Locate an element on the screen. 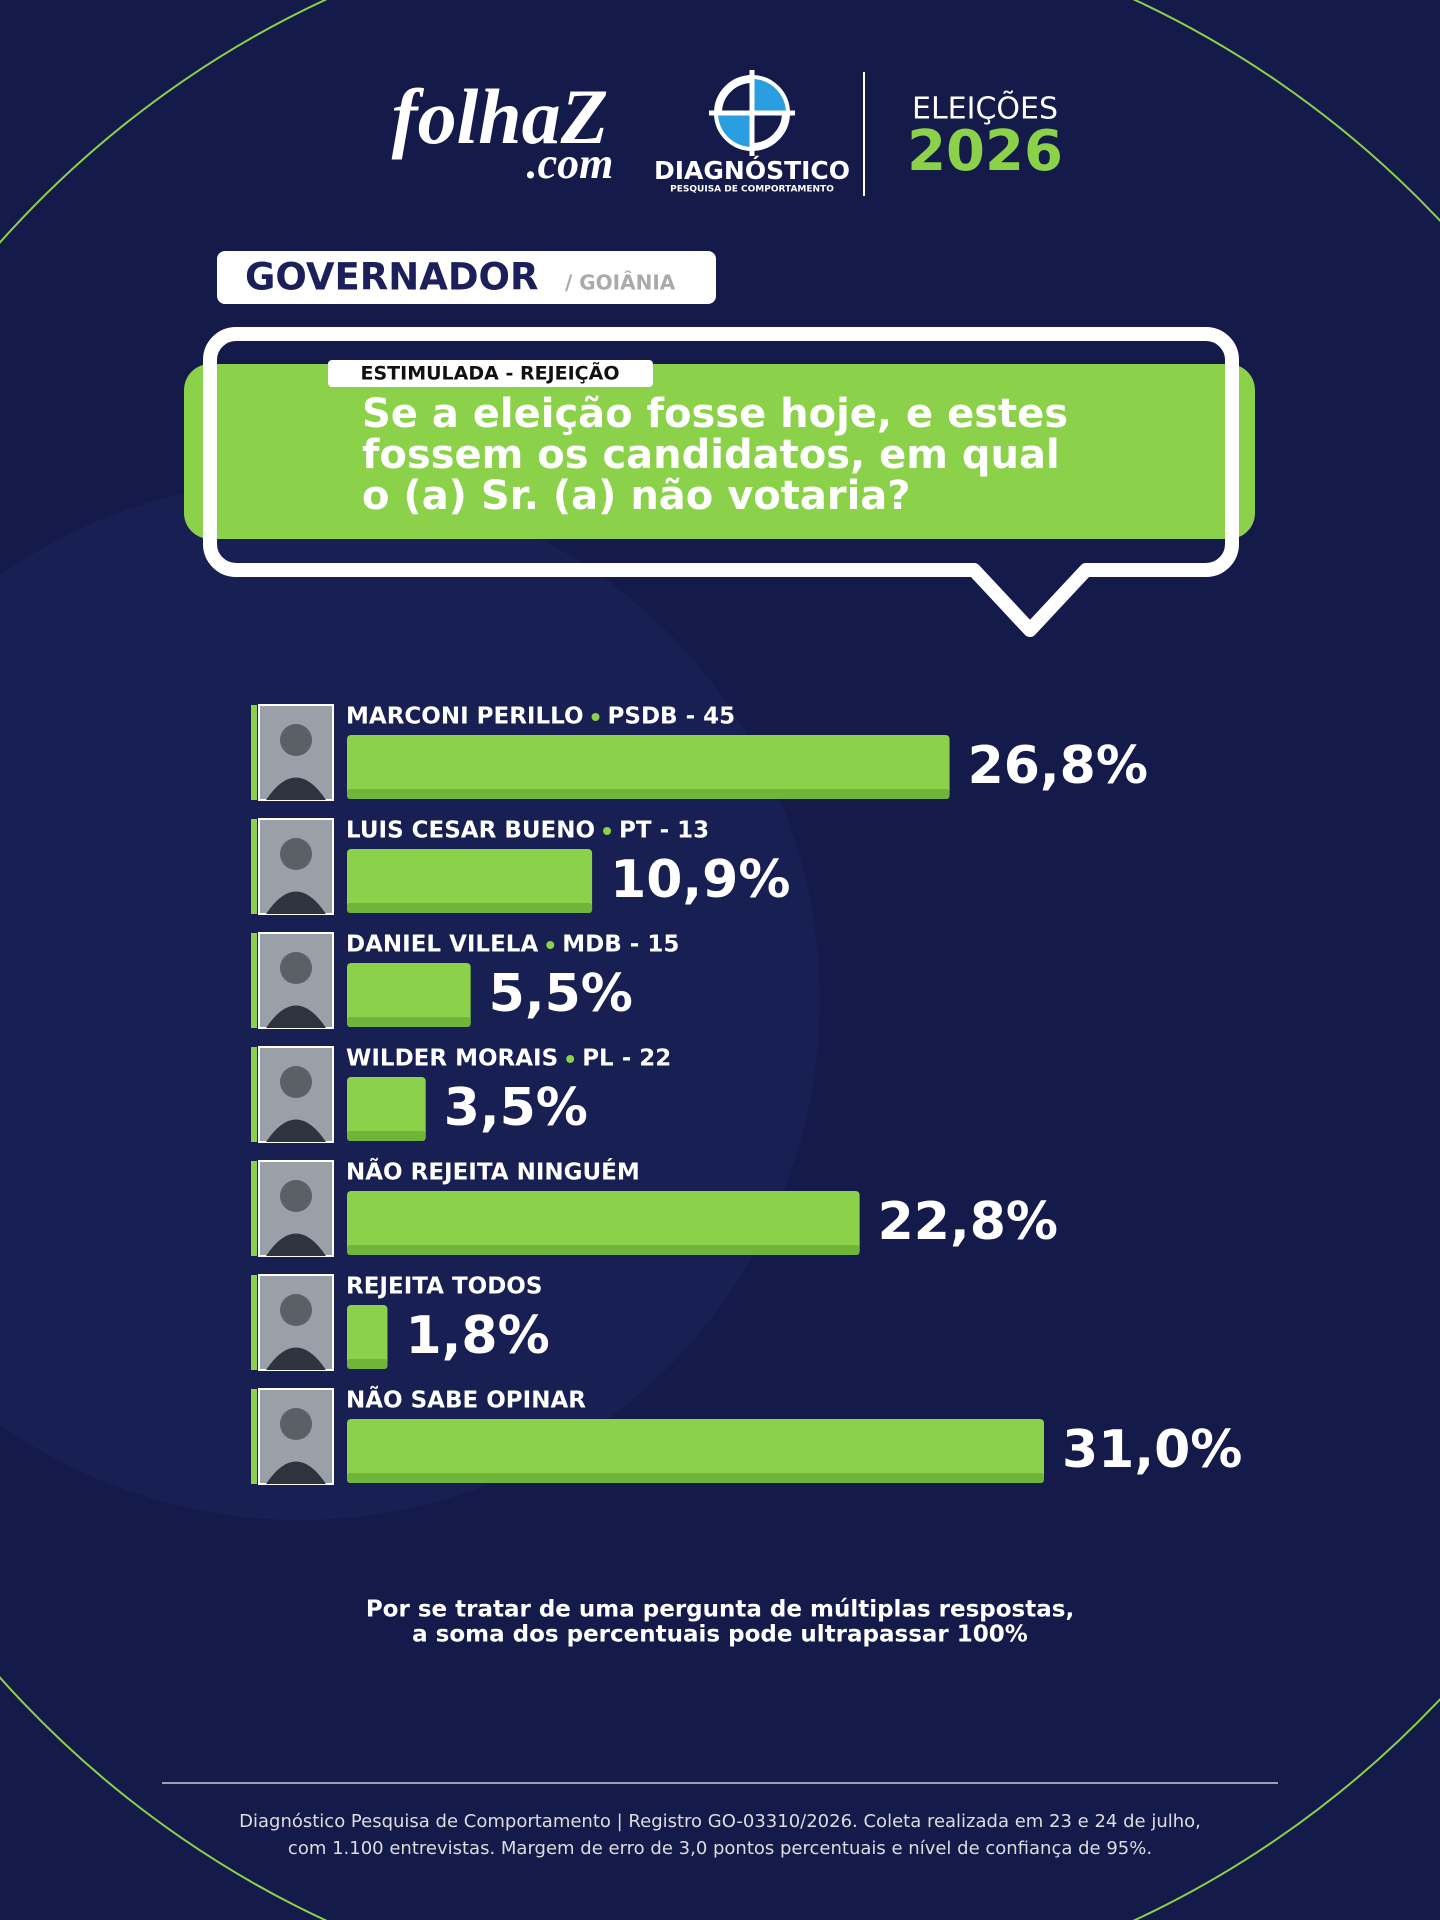 Image resolution: width=1440 pixels, height=1920 pixels. tag-box is located at coordinates (490, 373).